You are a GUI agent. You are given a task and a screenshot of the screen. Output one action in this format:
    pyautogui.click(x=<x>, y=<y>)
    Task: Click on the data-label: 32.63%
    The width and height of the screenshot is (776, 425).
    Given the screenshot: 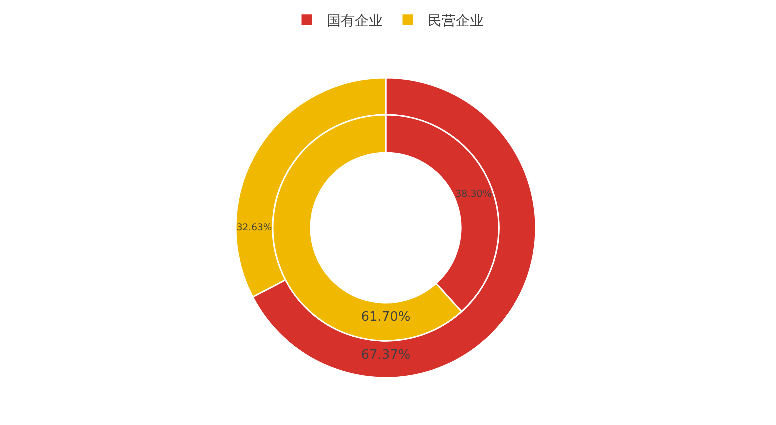 What is the action you would take?
    pyautogui.click(x=254, y=228)
    